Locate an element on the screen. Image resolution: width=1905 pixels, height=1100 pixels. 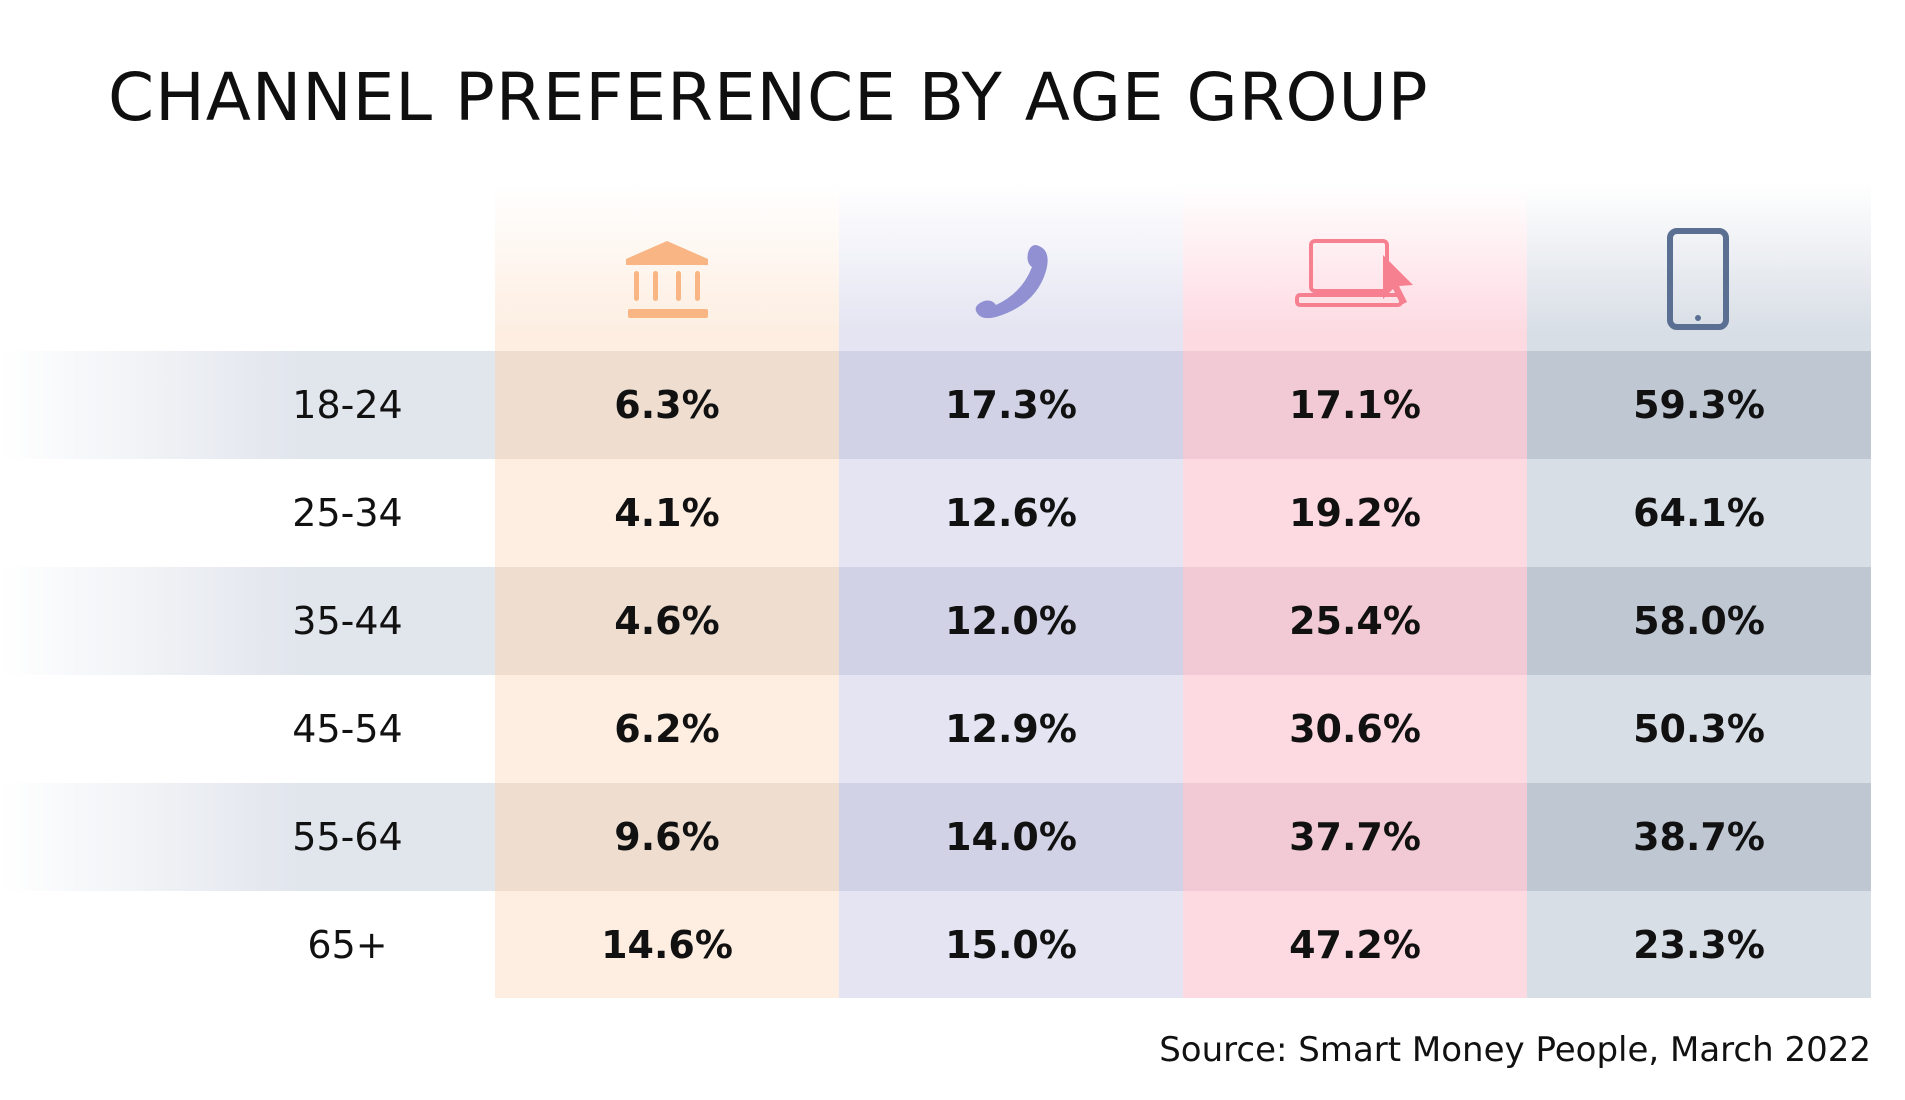
age-group-label: 25-34 is located at coordinates (347, 513).